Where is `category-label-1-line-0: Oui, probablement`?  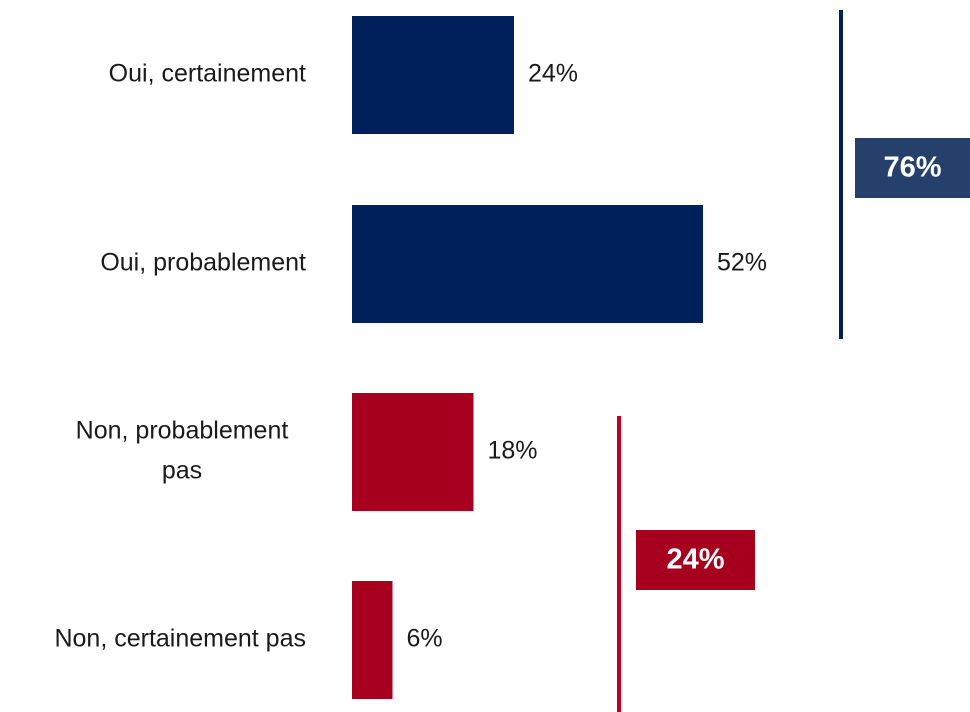
category-label-1-line-0: Oui, probablement is located at coordinates (203, 263).